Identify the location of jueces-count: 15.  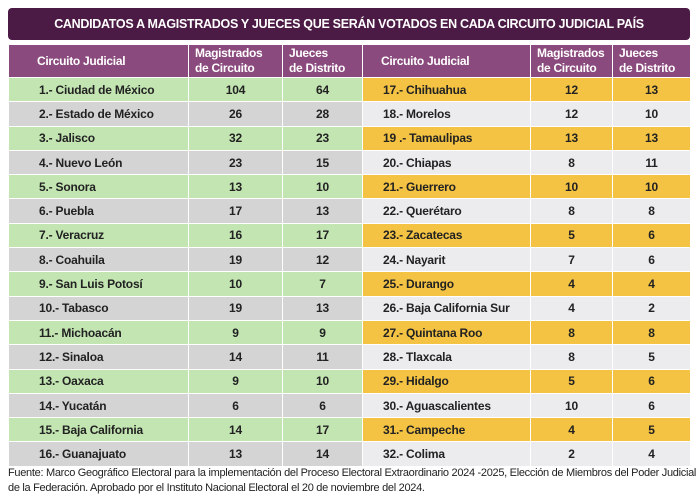
(322, 162).